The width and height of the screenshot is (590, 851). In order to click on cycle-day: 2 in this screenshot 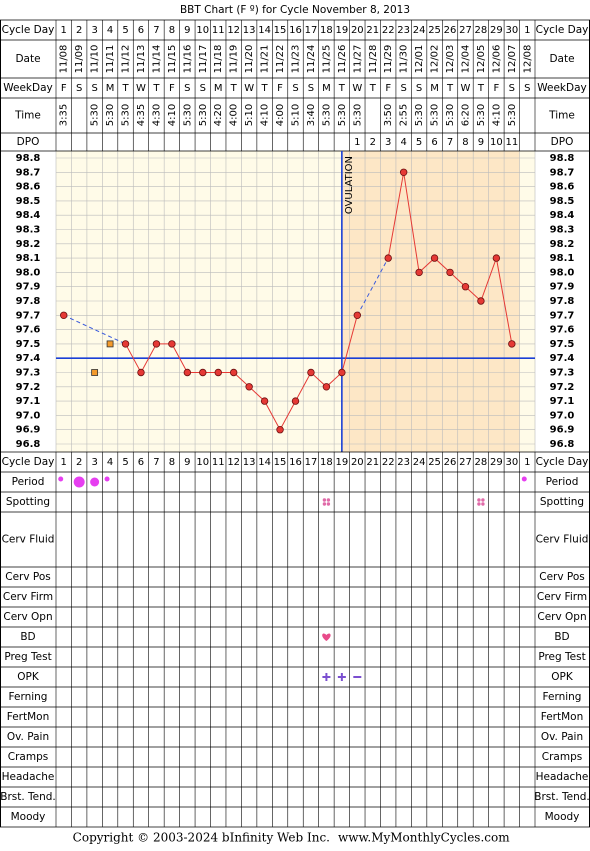, I will do `click(79, 30)`.